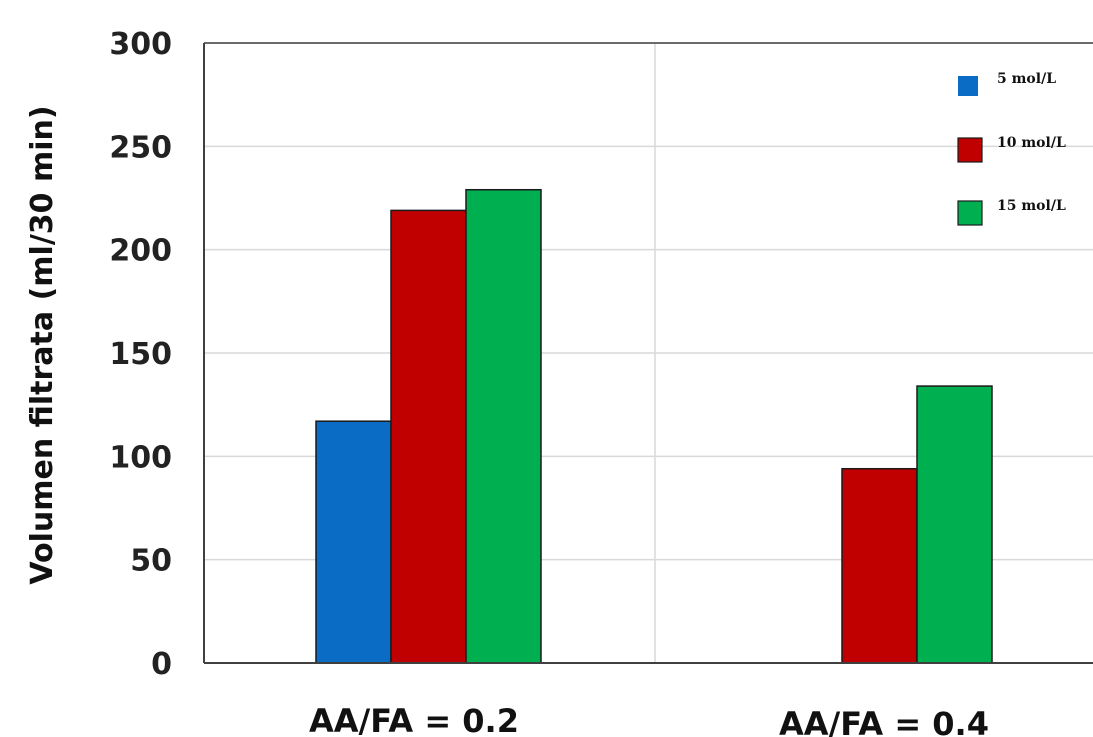 This screenshot has width=1093, height=737. Describe the element at coordinates (414, 719) in the screenshot. I see `x-category-label: AA/FA = 0.2` at that location.